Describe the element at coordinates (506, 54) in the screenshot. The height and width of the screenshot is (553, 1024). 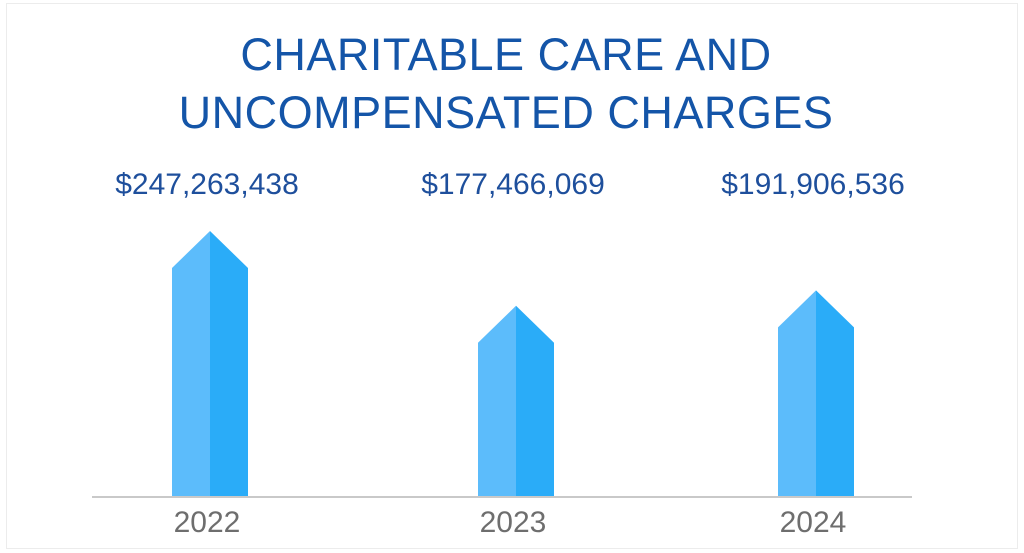
I see `chart-title-line-1: CHARITABLE CARE AND` at that location.